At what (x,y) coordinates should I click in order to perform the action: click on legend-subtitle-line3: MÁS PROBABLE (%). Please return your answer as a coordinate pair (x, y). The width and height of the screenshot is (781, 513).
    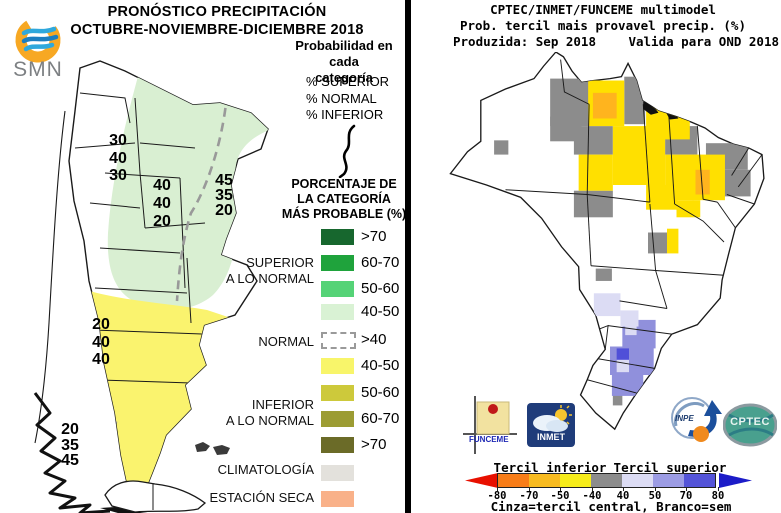
    Looking at the image, I should click on (344, 214).